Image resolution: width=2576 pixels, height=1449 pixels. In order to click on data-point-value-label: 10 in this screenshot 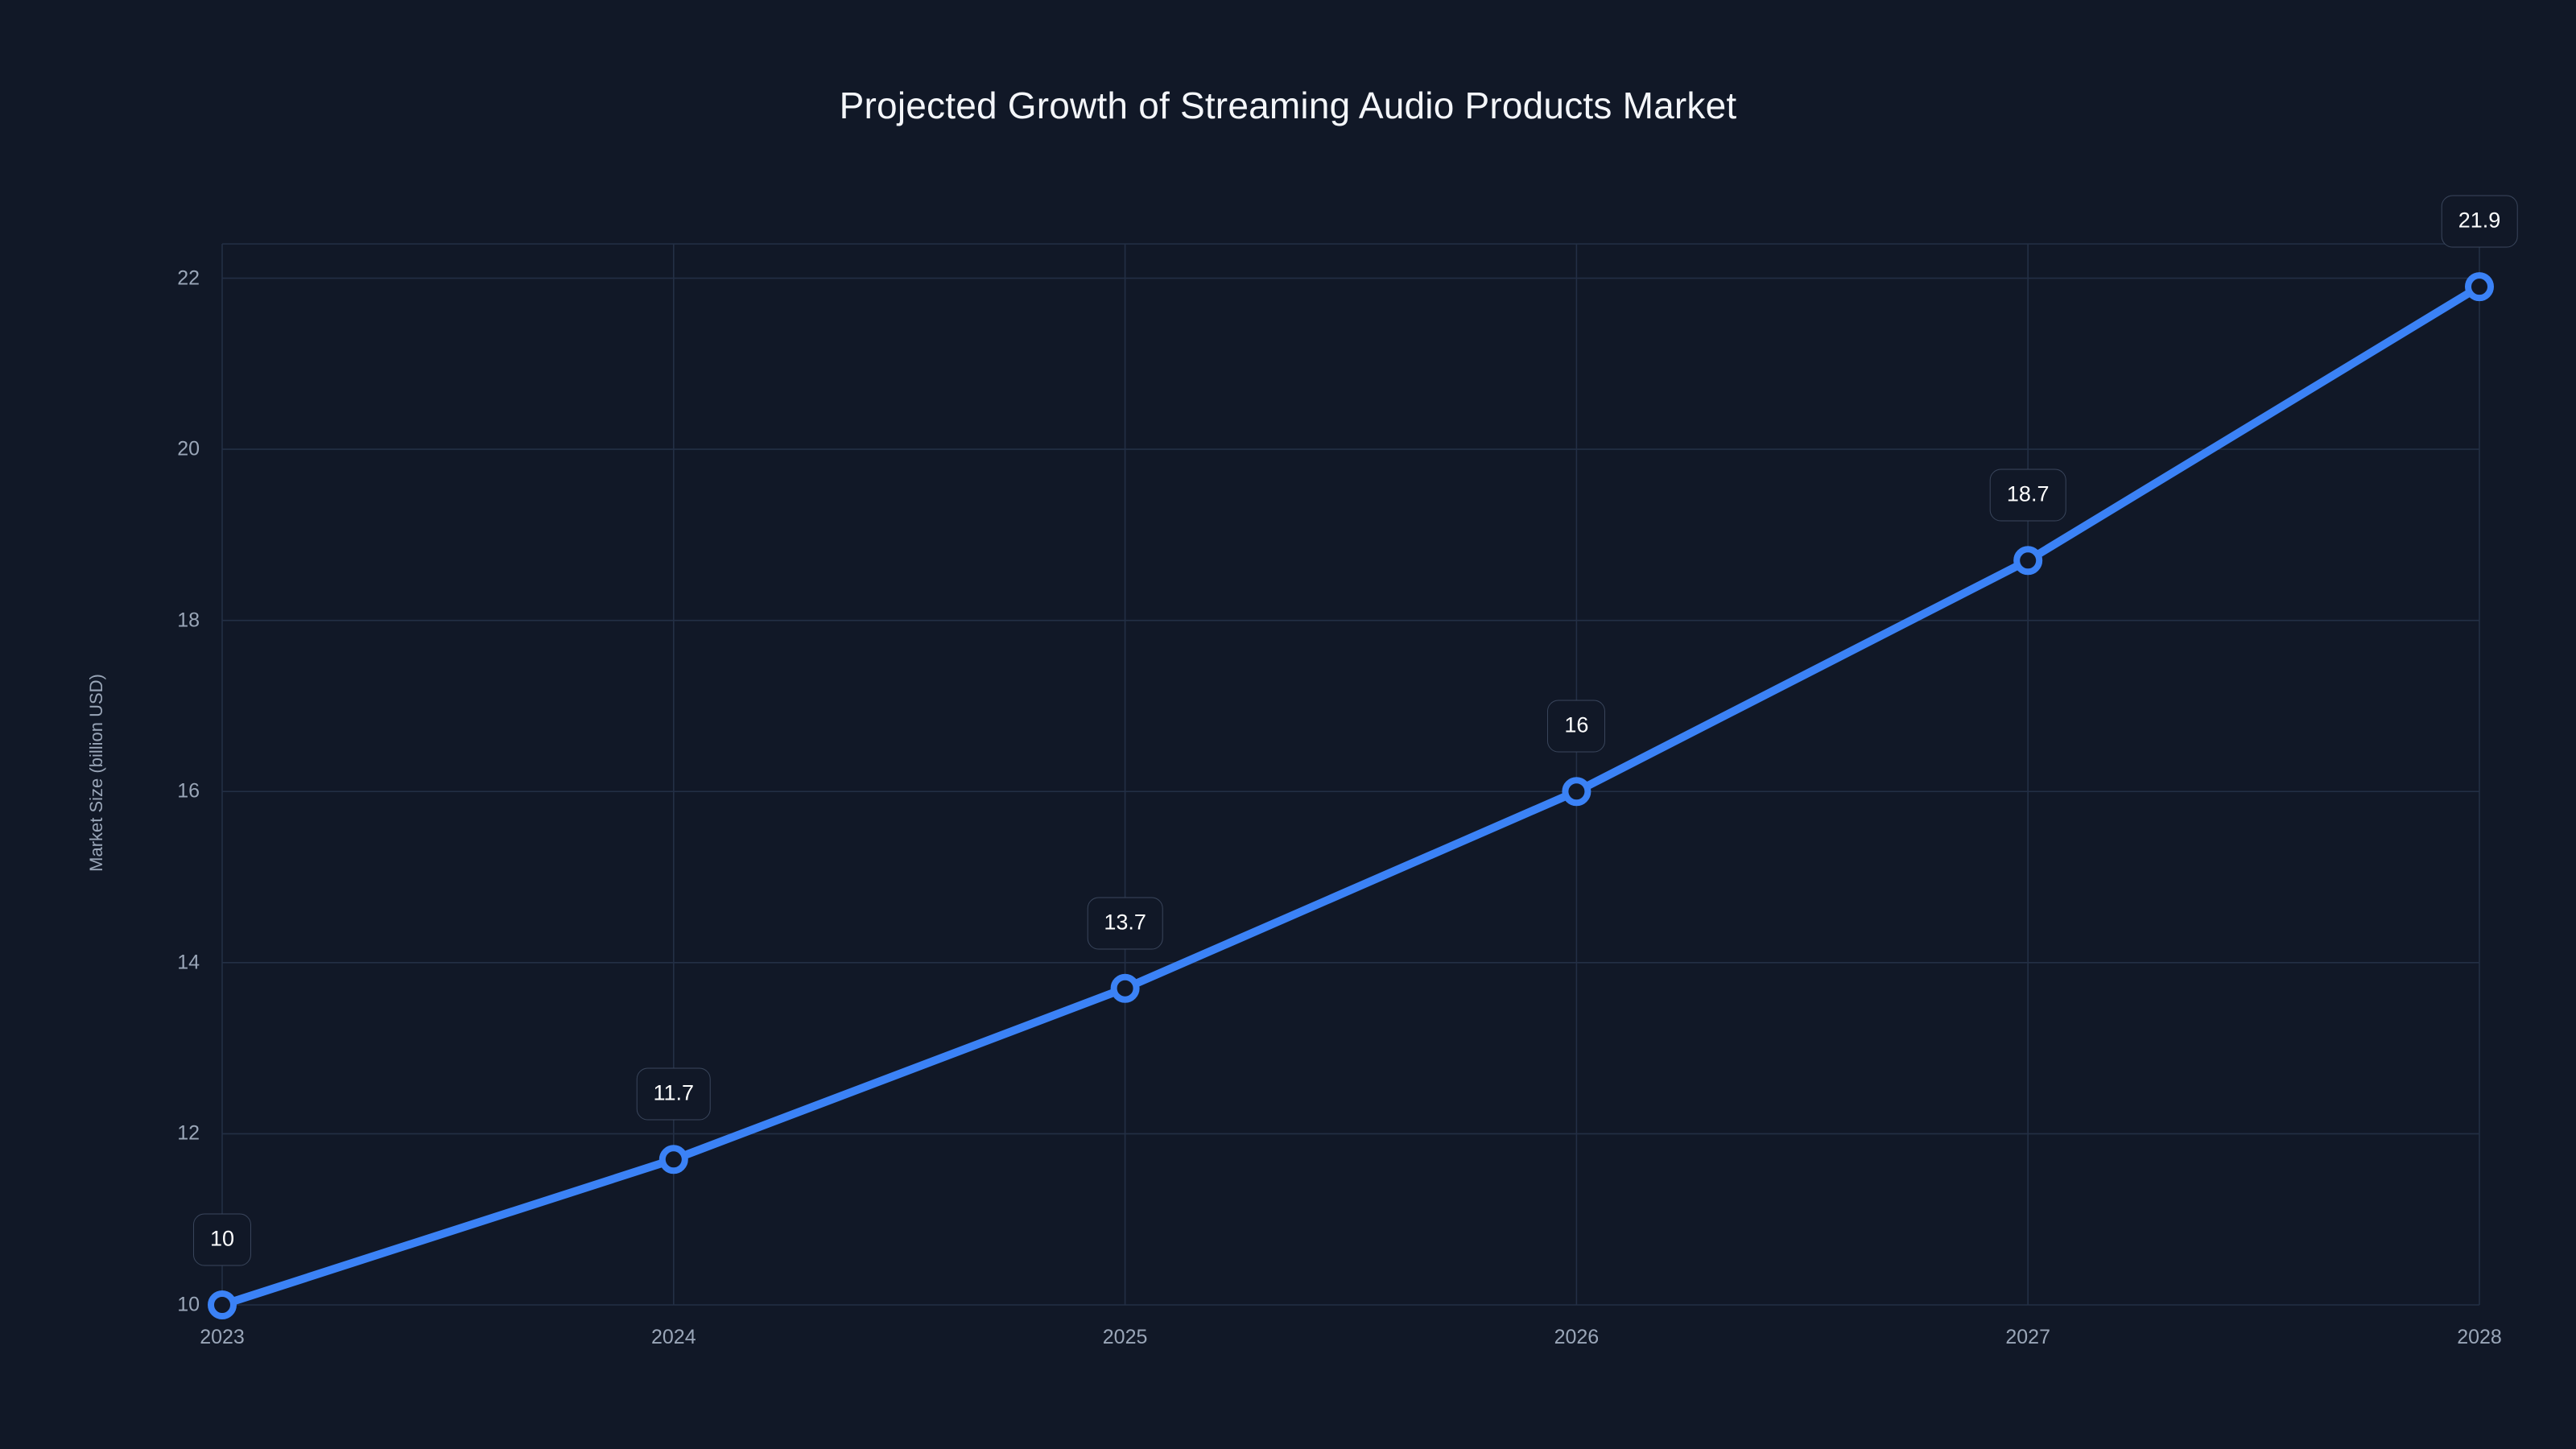, I will do `click(222, 1239)`.